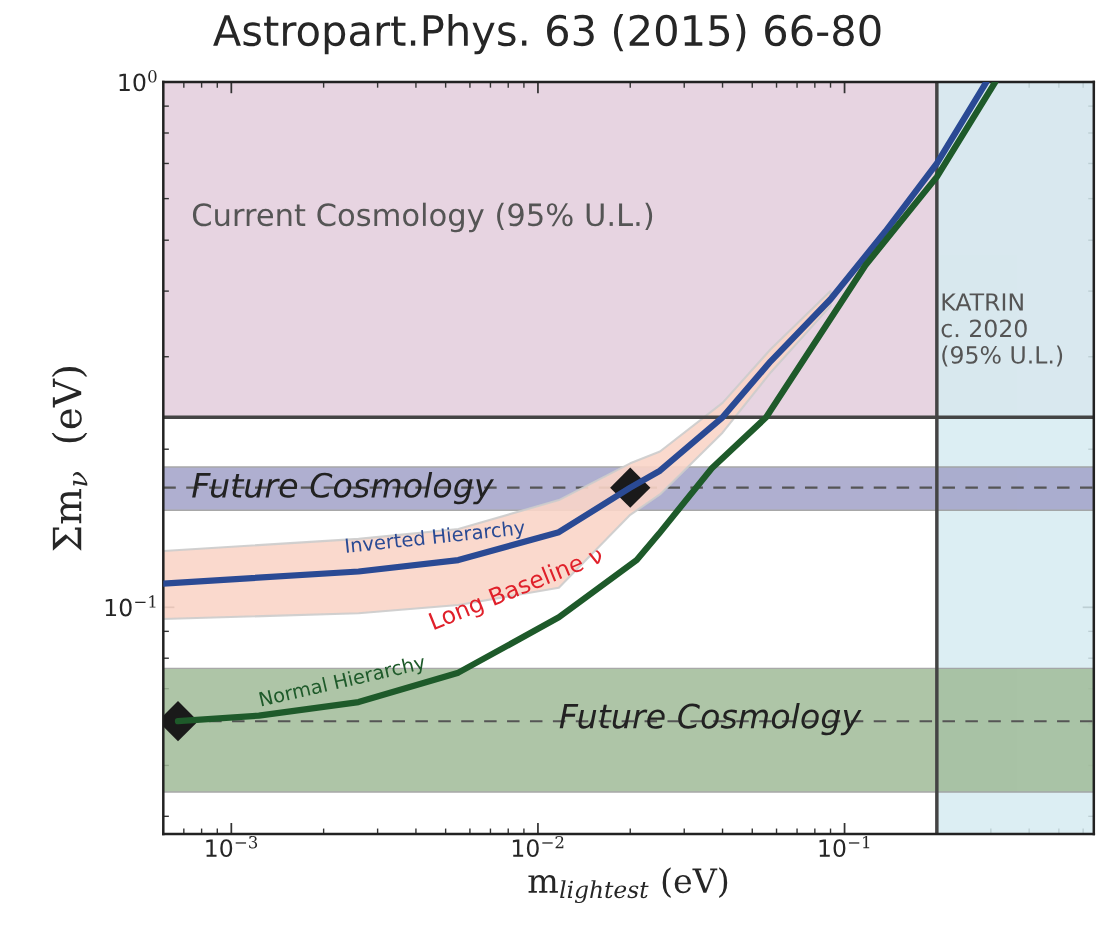 The width and height of the screenshot is (1096, 933). Describe the element at coordinates (844, 846) in the screenshot. I see `x-tick-label: 10$^{−1}$` at that location.